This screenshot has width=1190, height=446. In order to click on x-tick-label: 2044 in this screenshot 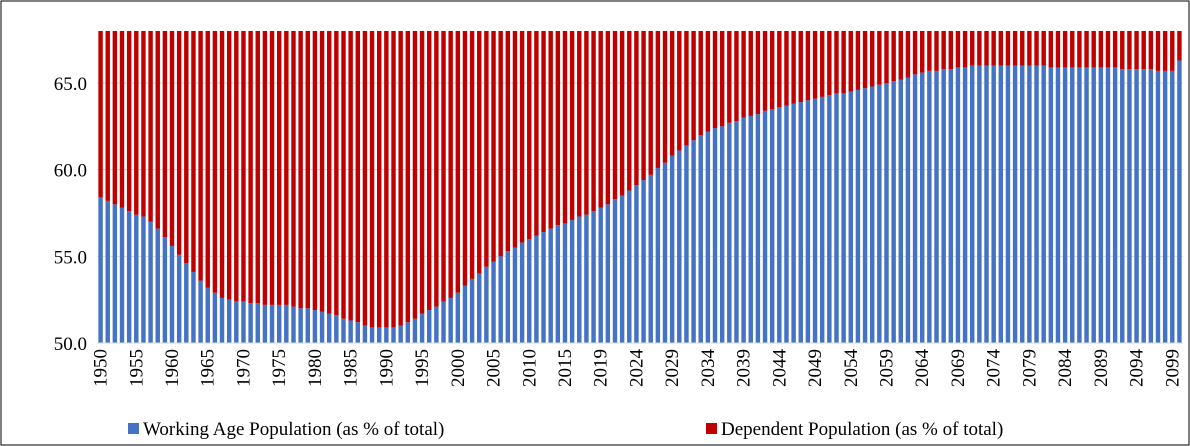, I will do `click(779, 368)`.